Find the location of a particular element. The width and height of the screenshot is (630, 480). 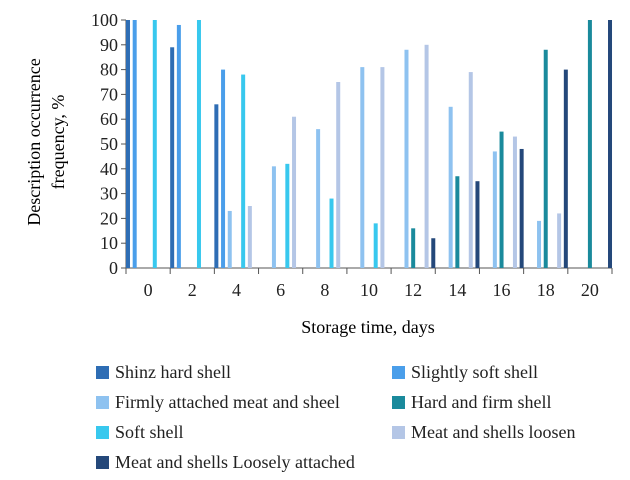

x-tick-label: 4 is located at coordinates (236, 290).